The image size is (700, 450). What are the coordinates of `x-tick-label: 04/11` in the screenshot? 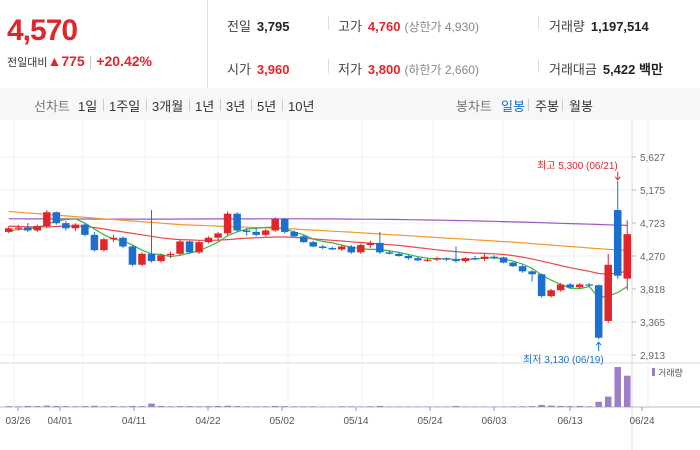 It's located at (134, 421).